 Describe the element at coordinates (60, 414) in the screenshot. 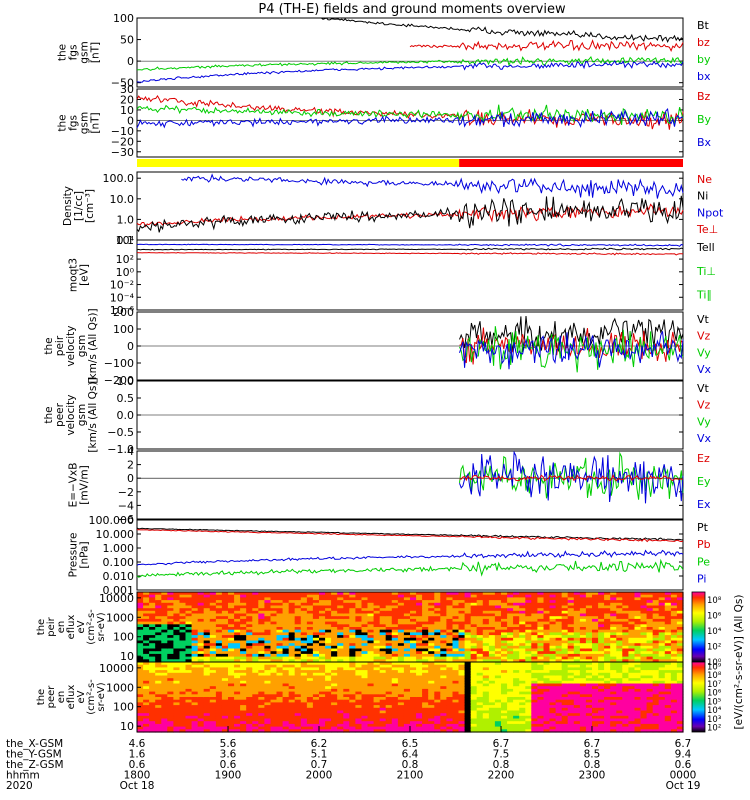

I see `y-axis-label: peer` at that location.